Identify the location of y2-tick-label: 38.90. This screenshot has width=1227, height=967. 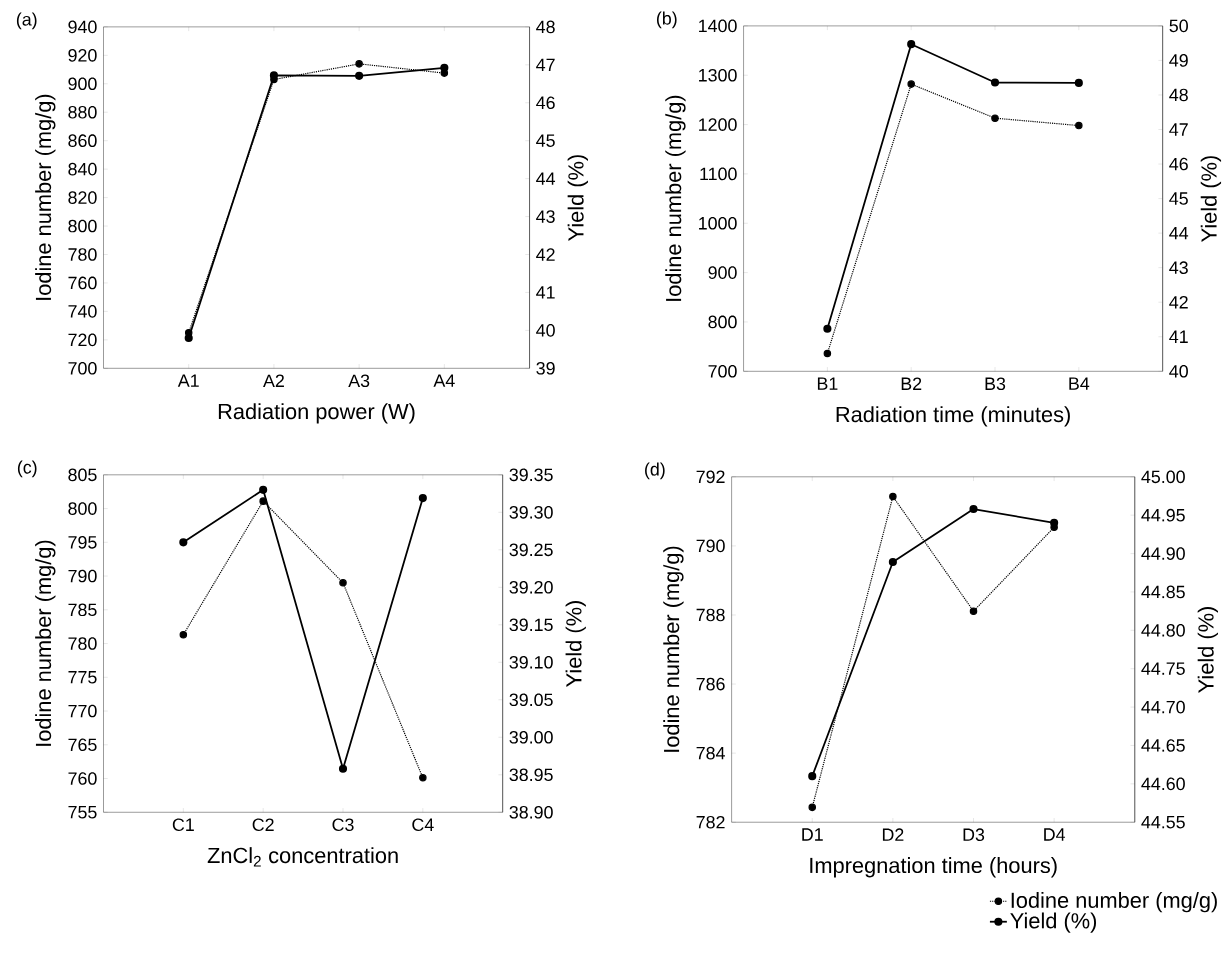
(531, 812).